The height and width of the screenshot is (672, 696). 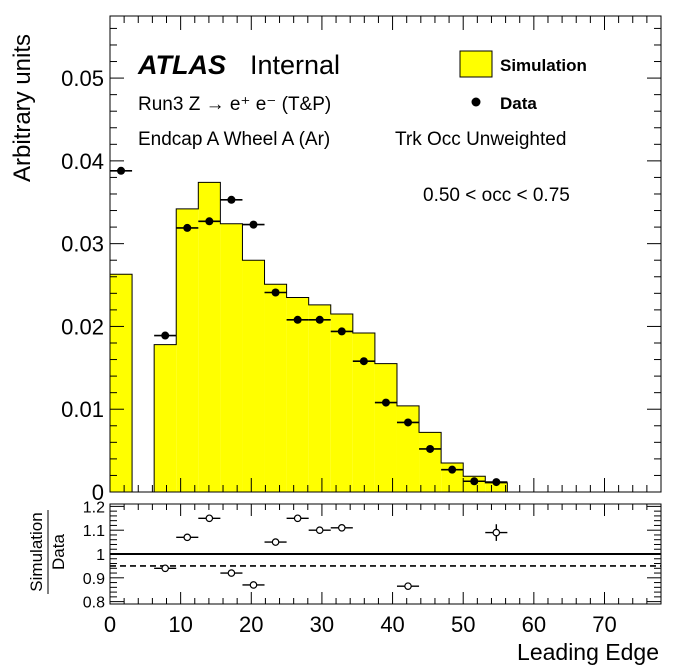 I want to click on x-tick-label: 50, so click(x=463, y=624).